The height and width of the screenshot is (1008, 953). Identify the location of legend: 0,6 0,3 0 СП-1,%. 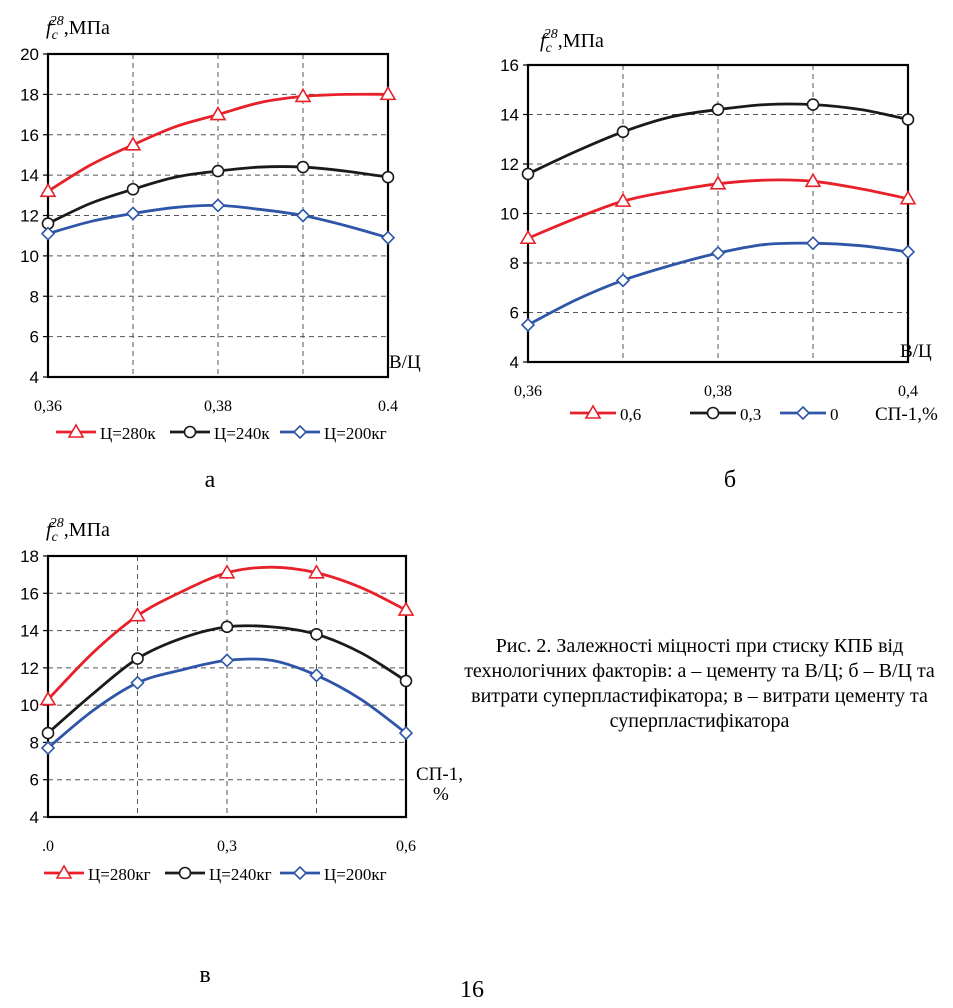
(754, 414).